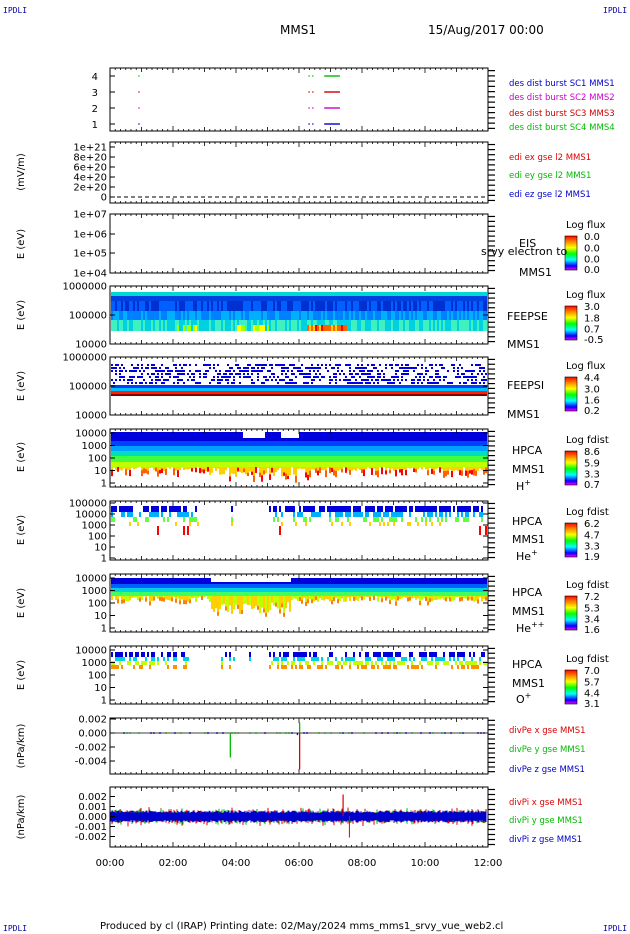 The image size is (630, 934). Describe the element at coordinates (90, 215) in the screenshot. I see `eis-panel-ytick: 1e+07` at that location.